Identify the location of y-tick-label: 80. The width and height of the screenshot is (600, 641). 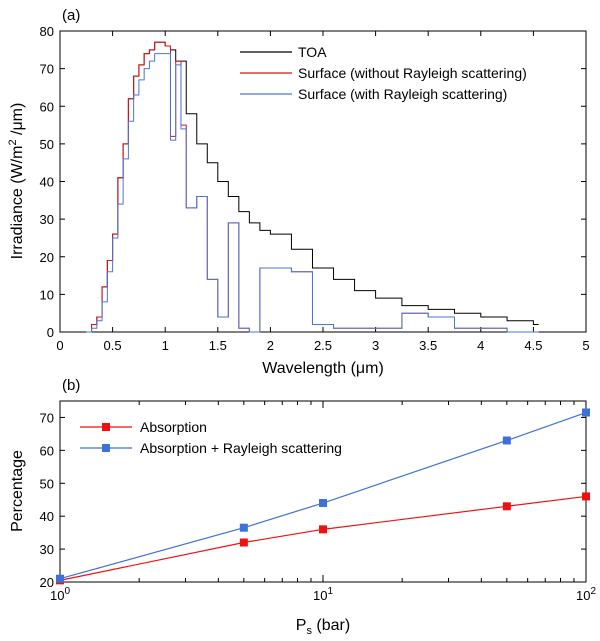
(47, 31).